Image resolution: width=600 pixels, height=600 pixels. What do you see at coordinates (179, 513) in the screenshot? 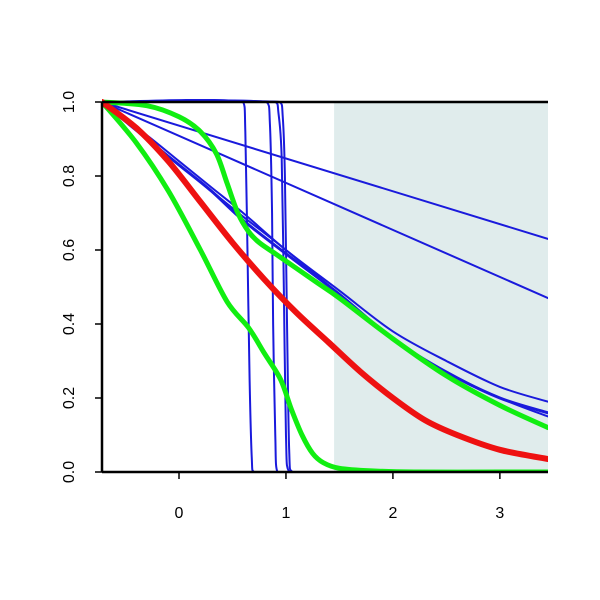
I see `x-tick-label: 0` at bounding box center [179, 513].